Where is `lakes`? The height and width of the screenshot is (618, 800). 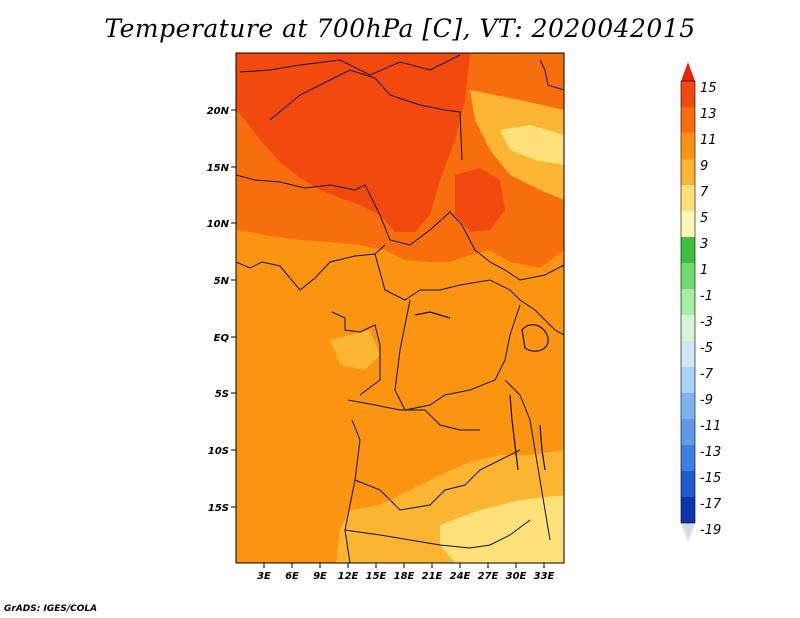 lakes is located at coordinates (481, 391).